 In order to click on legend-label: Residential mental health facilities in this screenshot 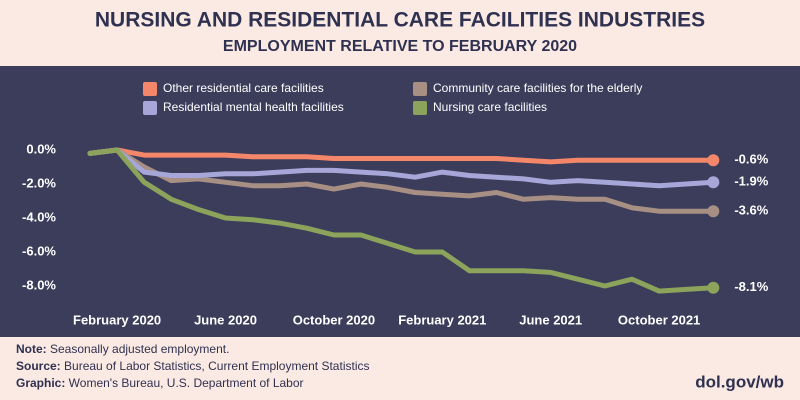, I will do `click(253, 107)`.